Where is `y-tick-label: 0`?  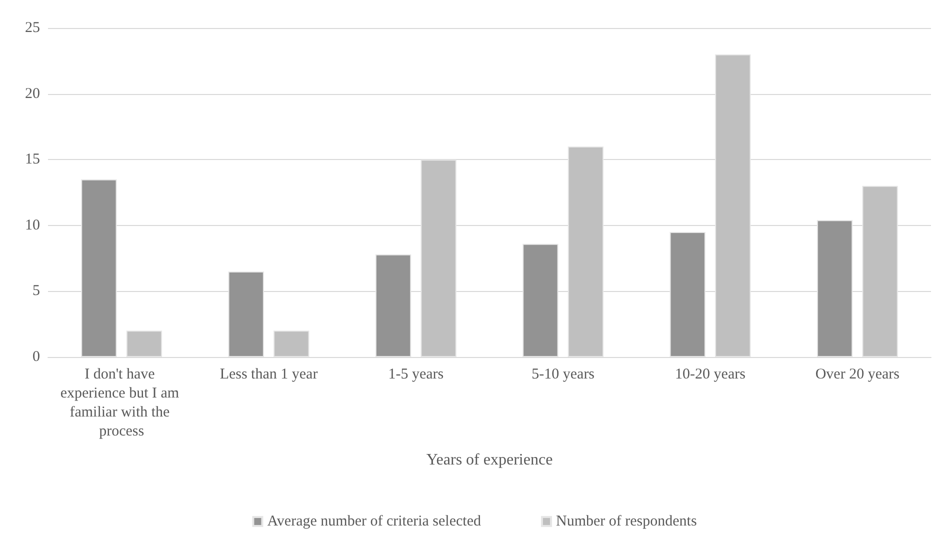 y-tick-label: 0 is located at coordinates (36, 357).